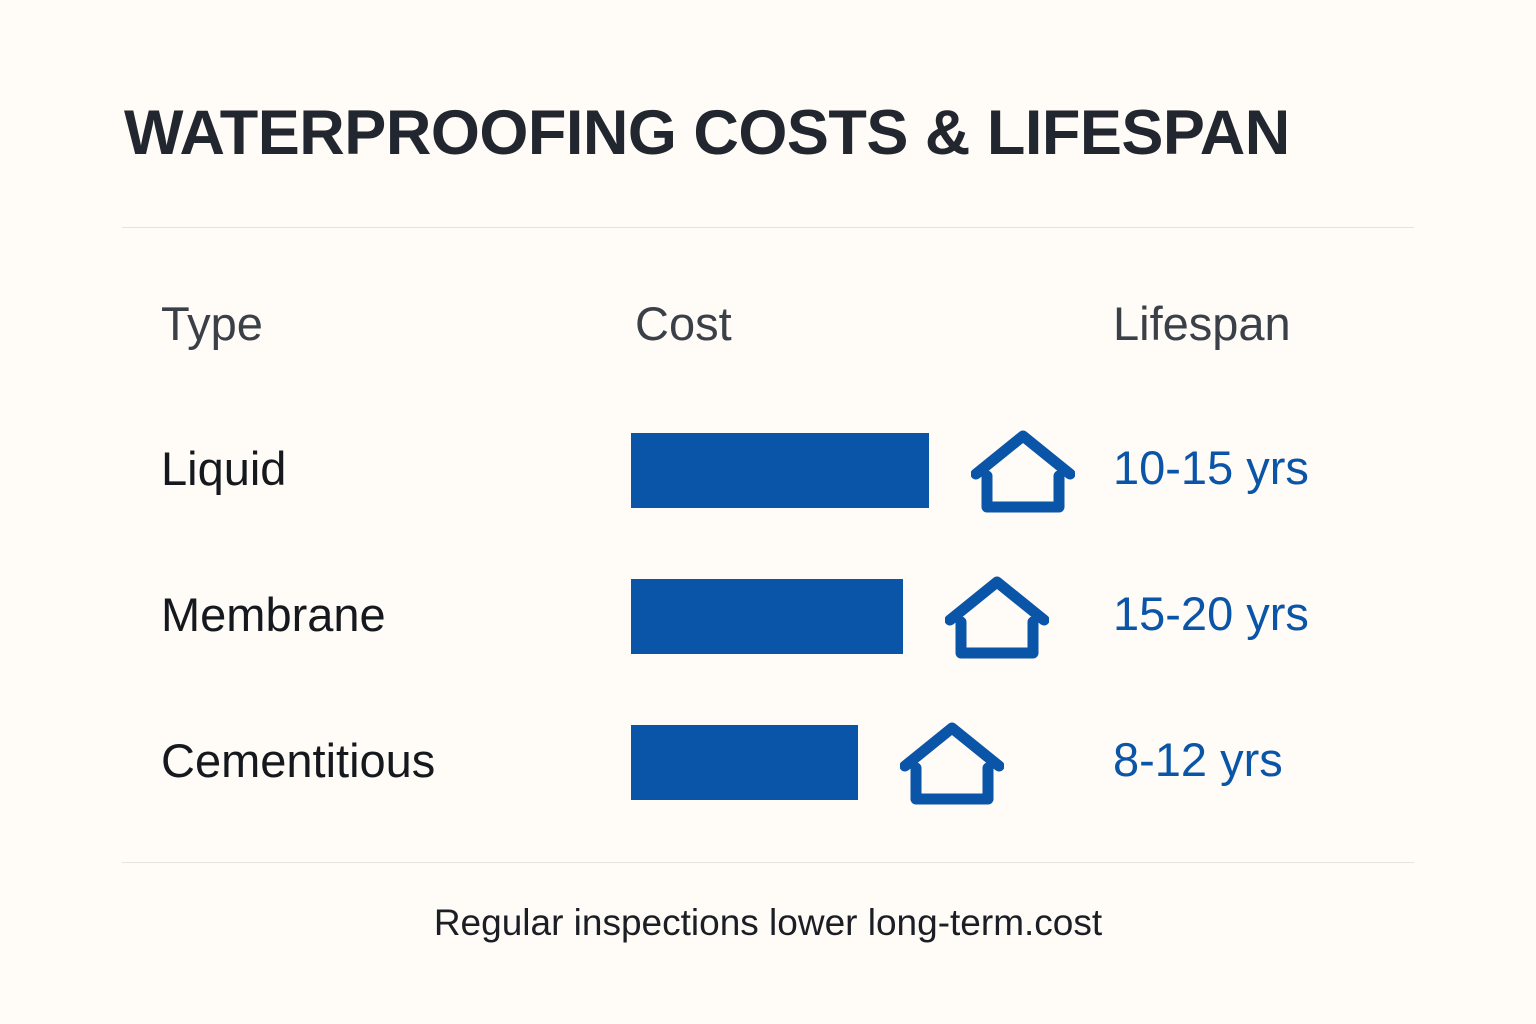  I want to click on table-row: Membrane 15-20 yrs, so click(768, 616).